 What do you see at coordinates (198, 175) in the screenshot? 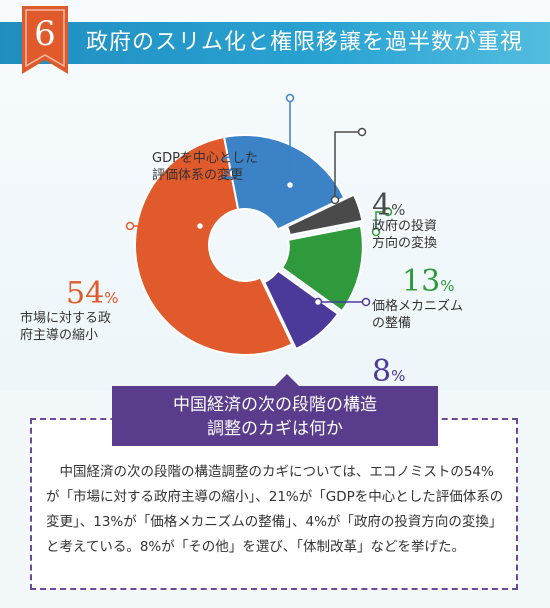
I see `slice-label-line: 評価体系の変更` at bounding box center [198, 175].